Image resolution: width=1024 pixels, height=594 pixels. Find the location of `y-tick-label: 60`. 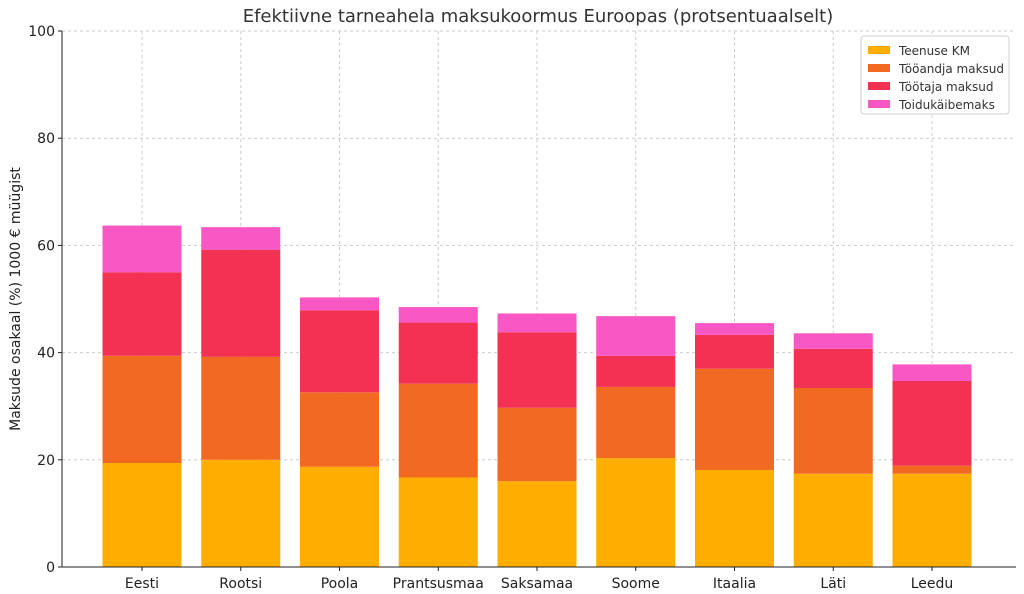

y-tick-label: 60 is located at coordinates (46, 246).